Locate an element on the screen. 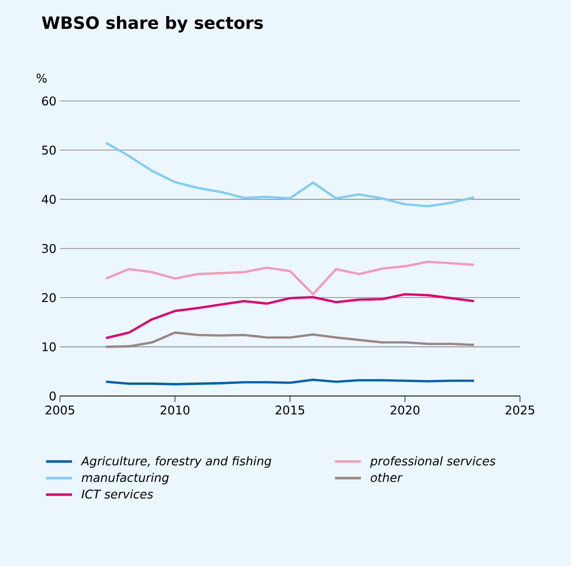 This screenshot has width=571, height=566. legend-label: Agriculture, forestry and fishing is located at coordinates (176, 462).